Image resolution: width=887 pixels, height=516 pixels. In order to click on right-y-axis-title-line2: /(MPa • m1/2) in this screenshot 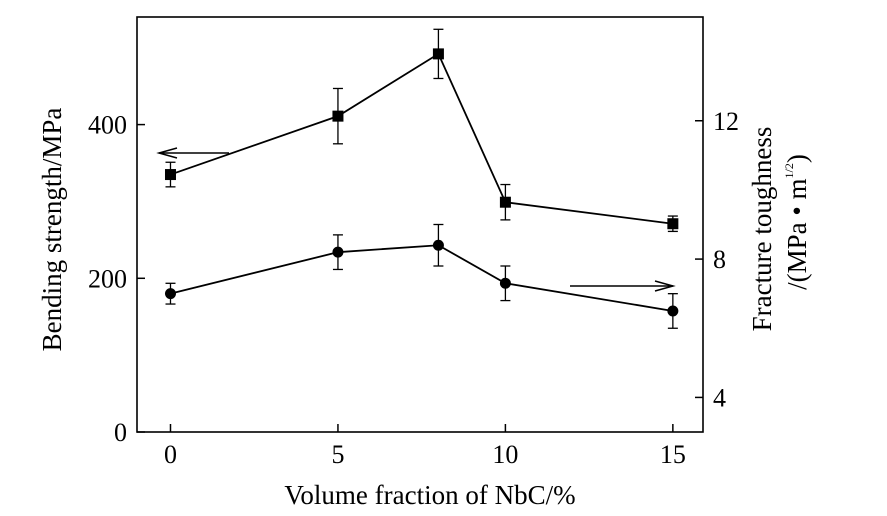, I will do `click(797, 222)`.